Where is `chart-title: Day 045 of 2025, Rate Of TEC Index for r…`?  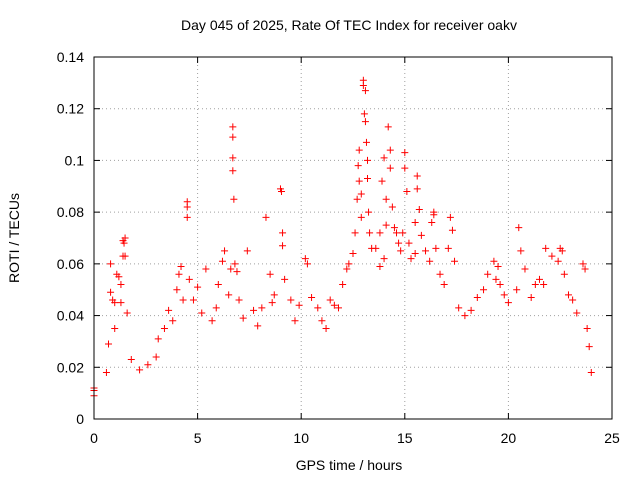
chart-title: Day 045 of 2025, Rate Of TEC Index for r… is located at coordinates (349, 25).